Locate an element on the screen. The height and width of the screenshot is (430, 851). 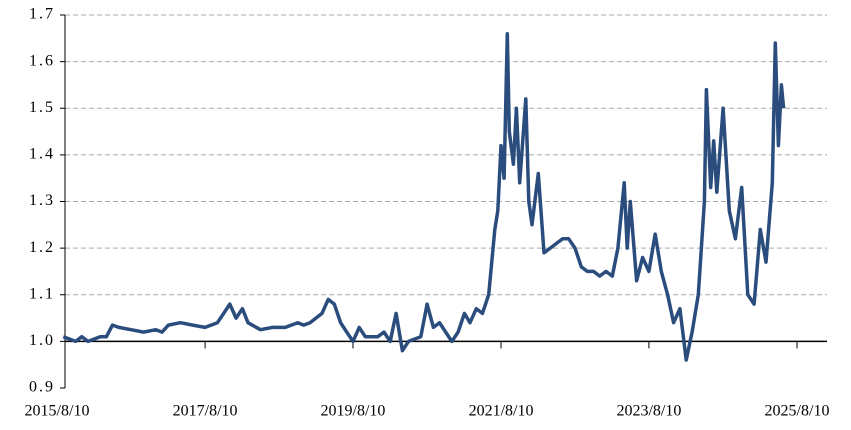
x-tick-label: 2019/8/10 is located at coordinates (353, 411).